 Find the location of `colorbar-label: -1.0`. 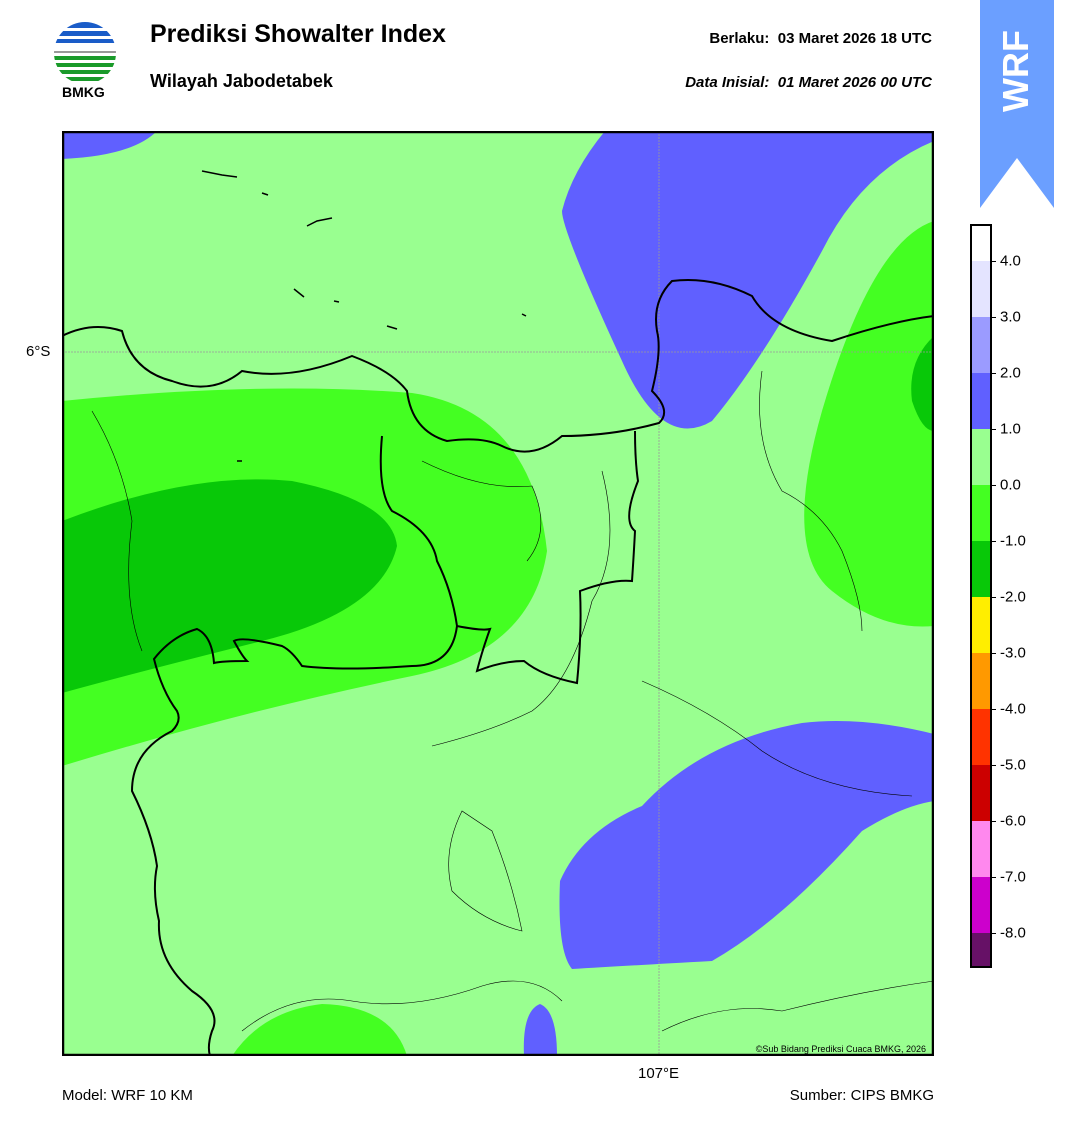

colorbar-label: -1.0 is located at coordinates (1013, 541).